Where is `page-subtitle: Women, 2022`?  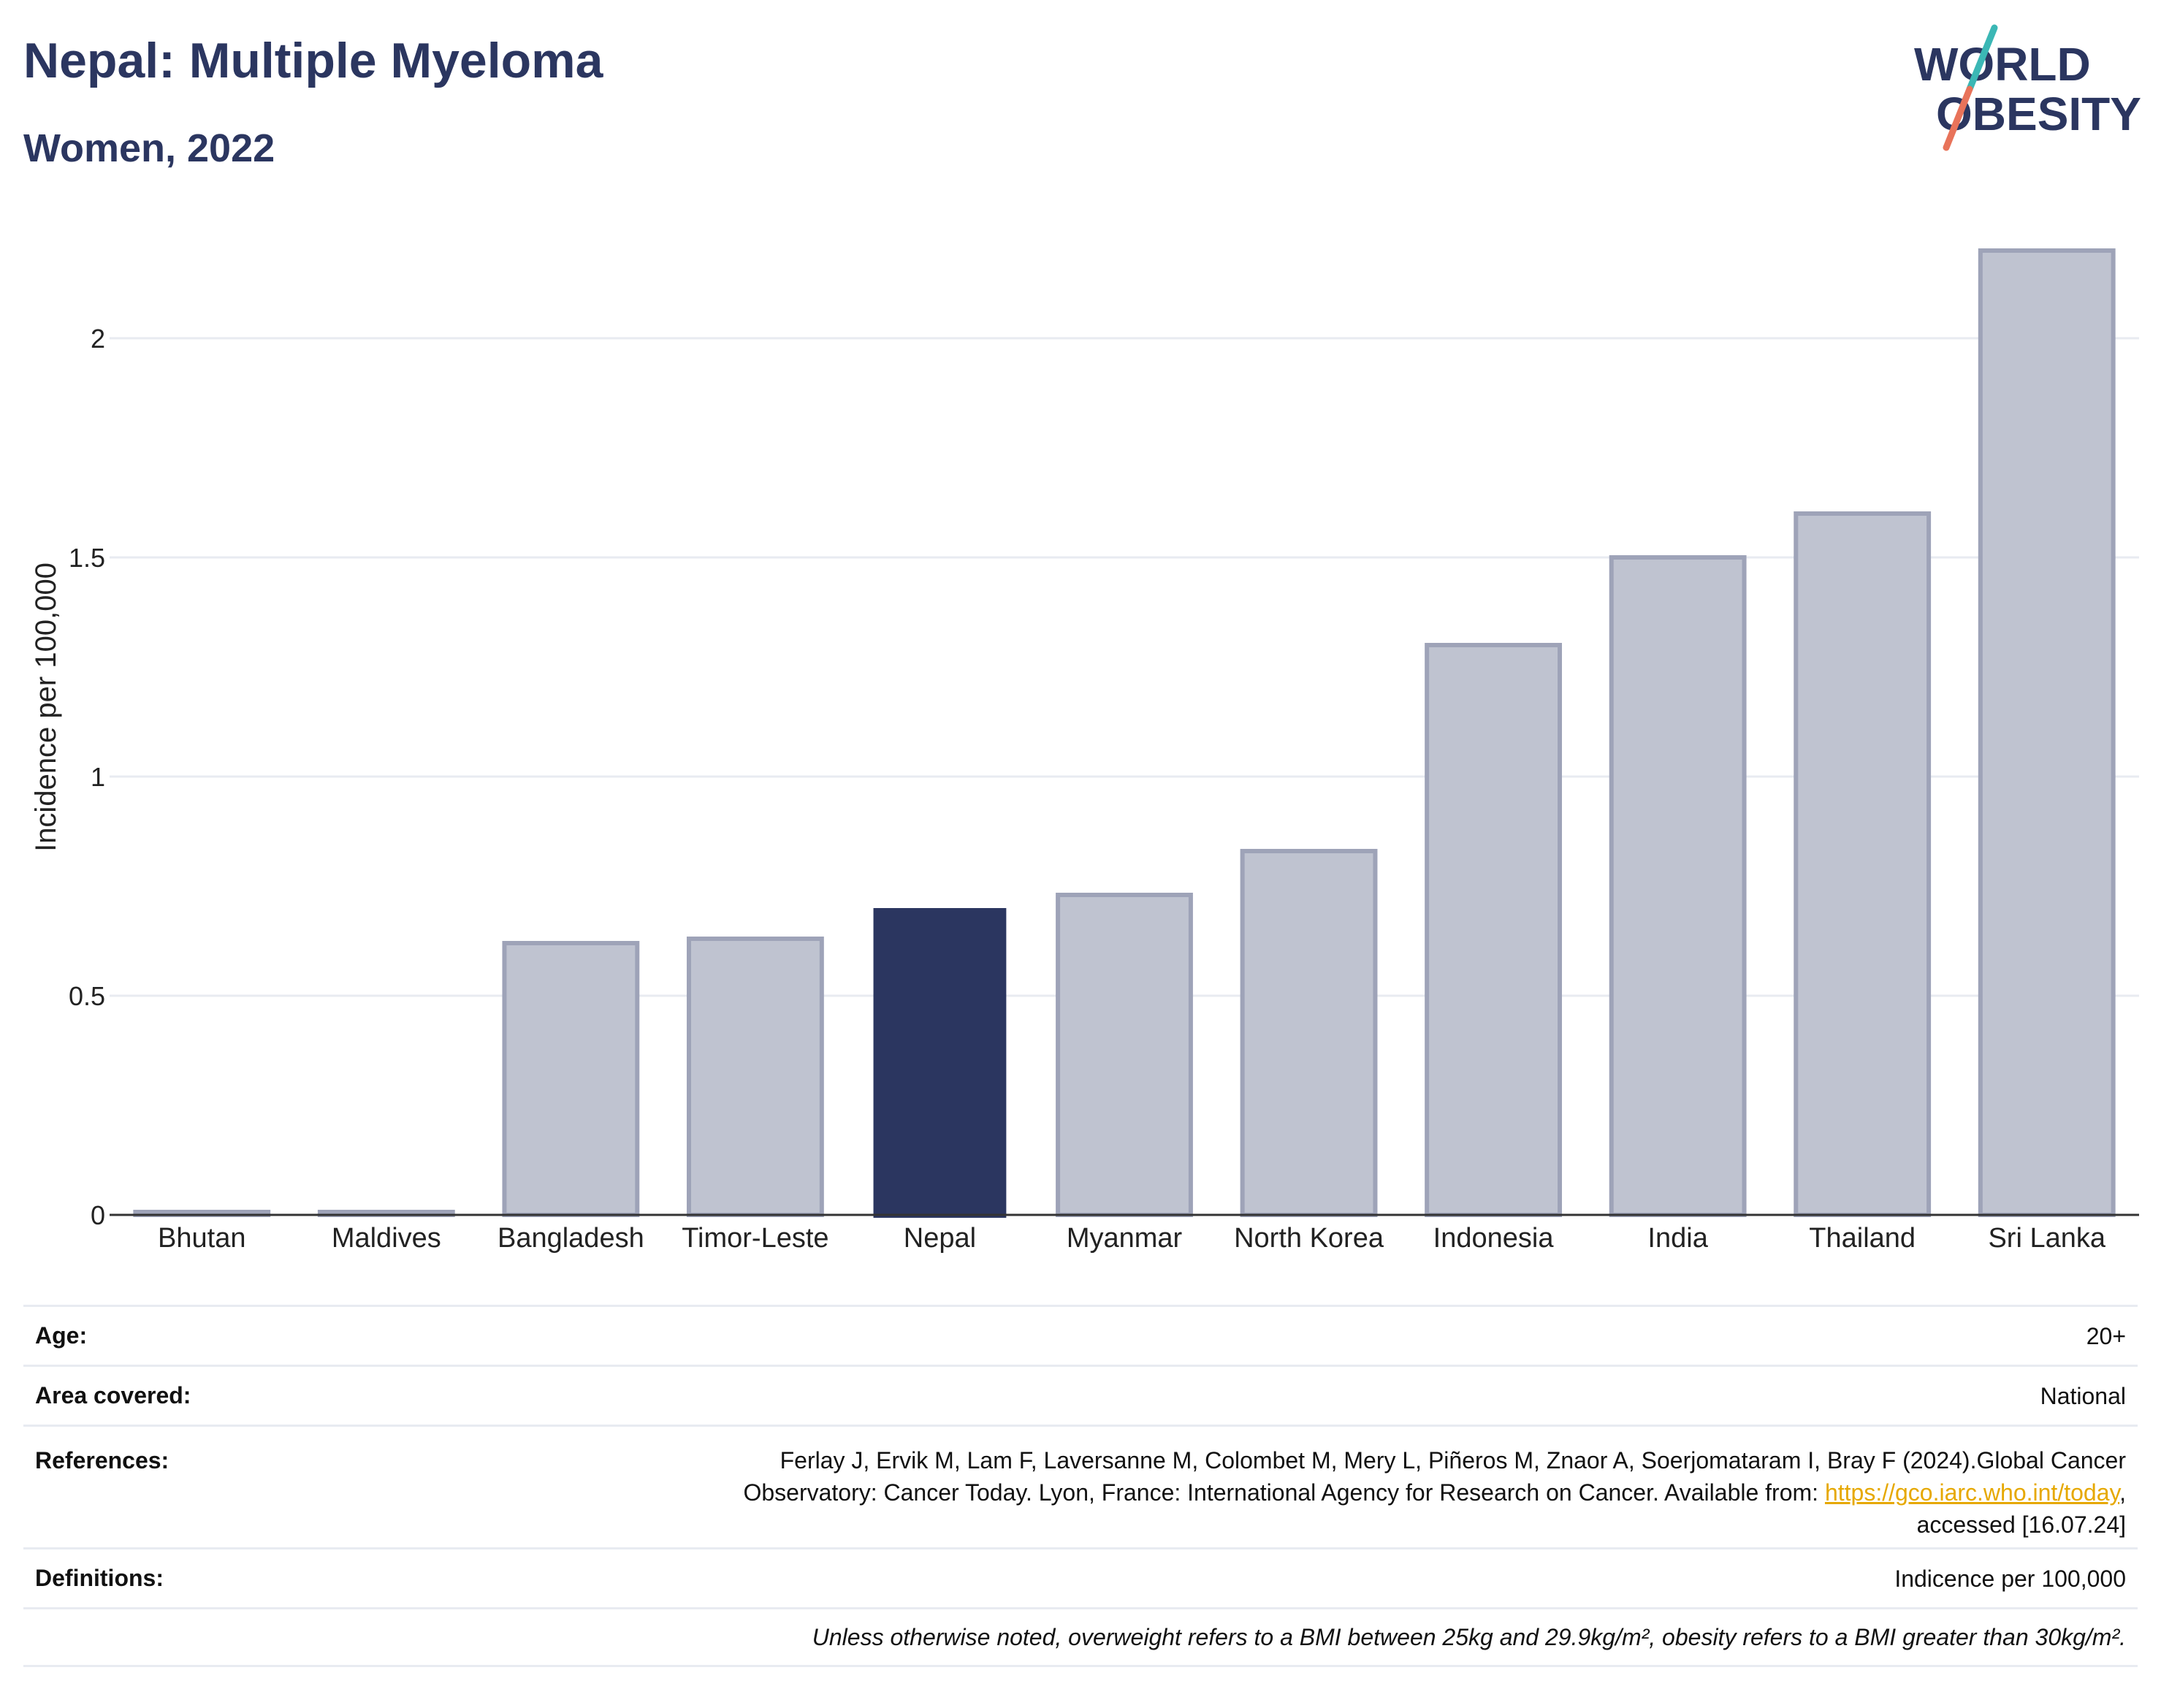
page-subtitle: Women, 2022 is located at coordinates (149, 148).